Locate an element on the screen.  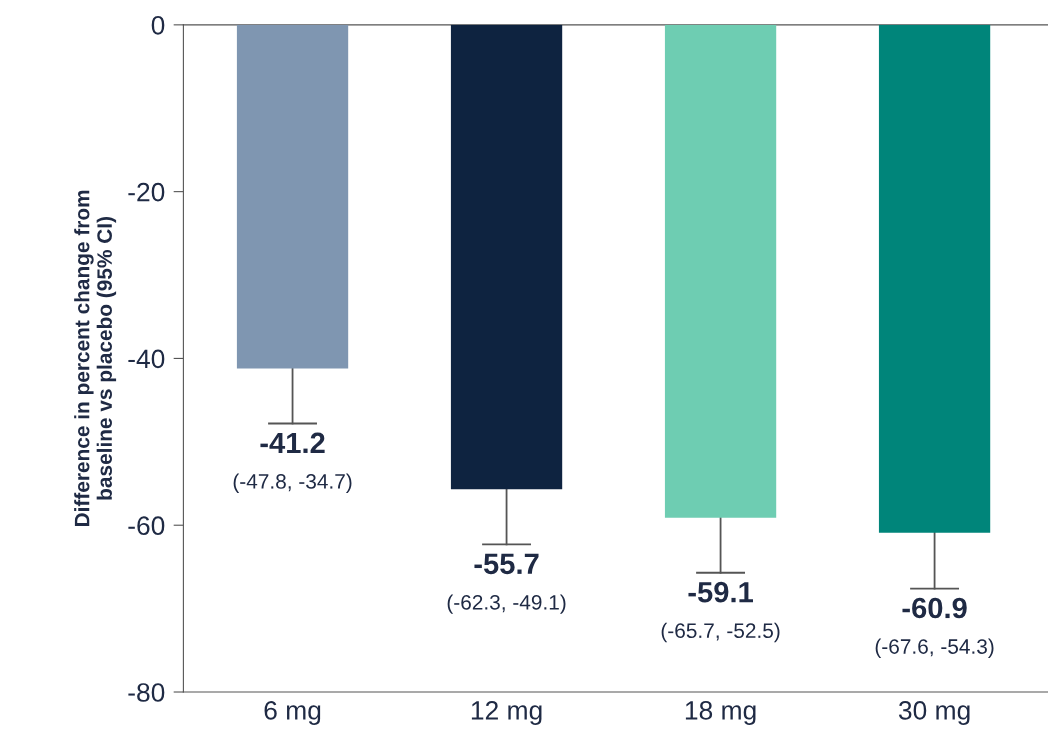
x-tick-label: 30 mg is located at coordinates (934, 713).